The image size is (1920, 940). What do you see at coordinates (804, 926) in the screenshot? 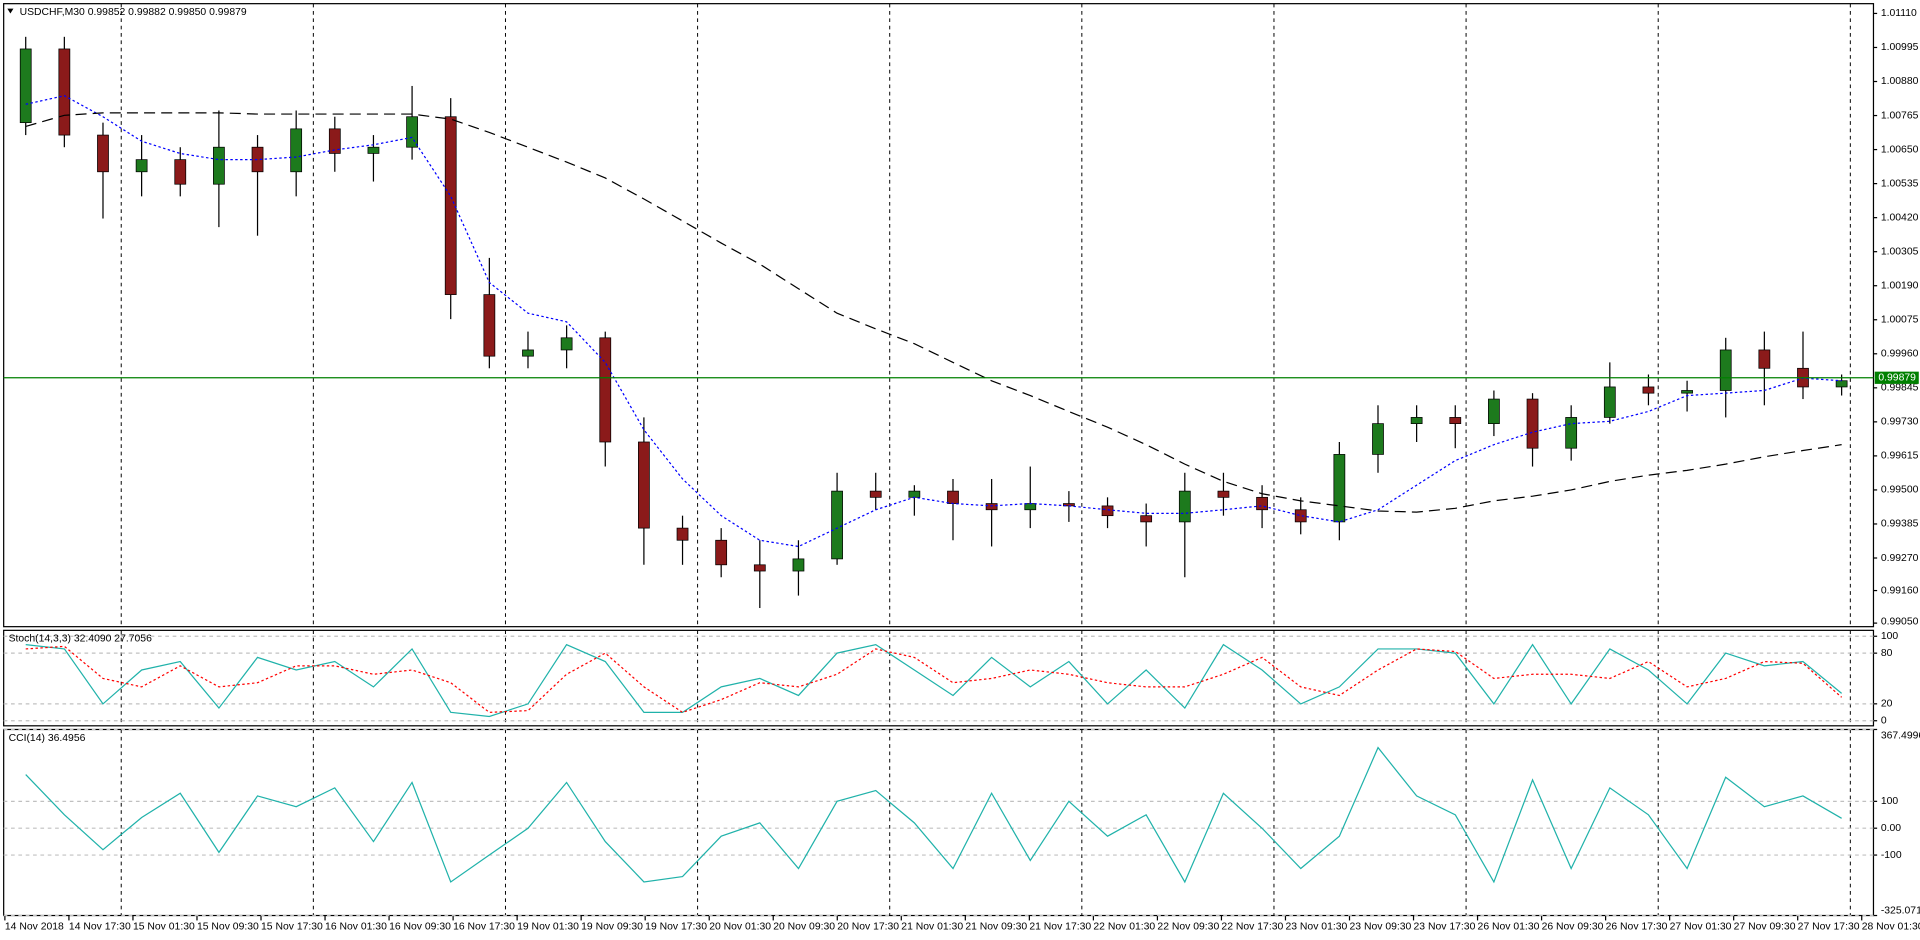
I see `x-tick-label: 20 Nov 09:30` at bounding box center [804, 926].